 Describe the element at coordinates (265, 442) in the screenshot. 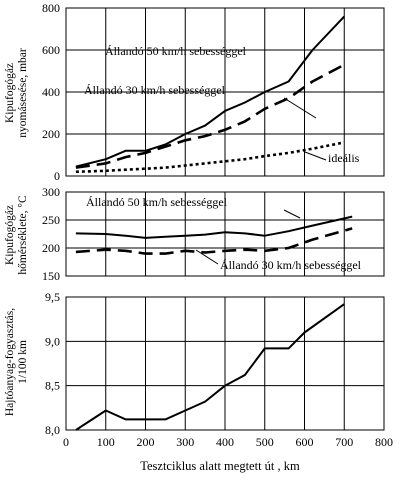

I see `x-tick-label: 500` at that location.